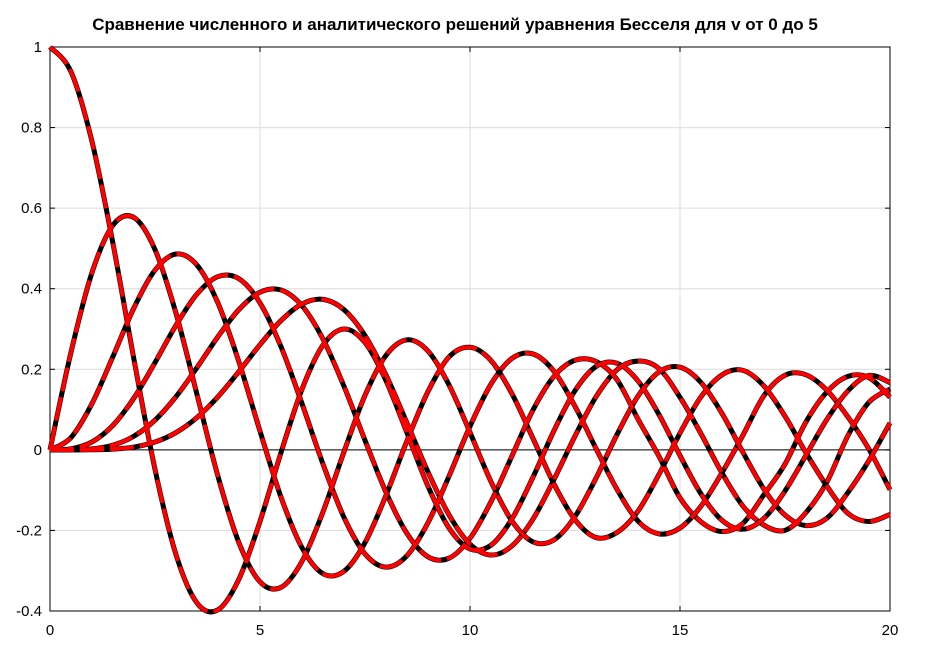  Describe the element at coordinates (29, 329) in the screenshot. I see `y-tick-labels: -0.4 -0.2 0 0.2 0.4 0.6 0.8 1` at that location.